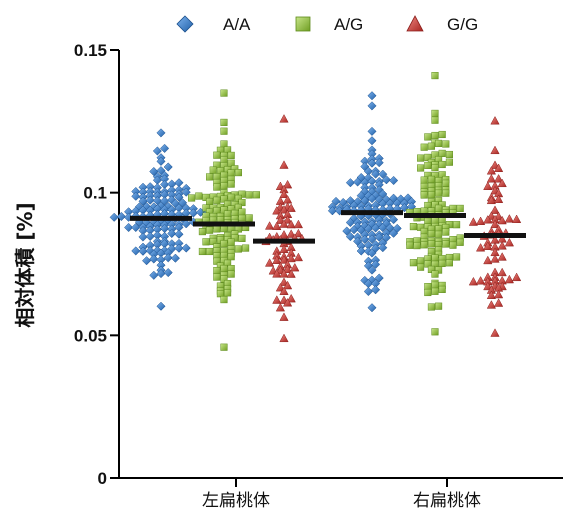  I want to click on legend-label-ag: A/G, so click(348, 24).